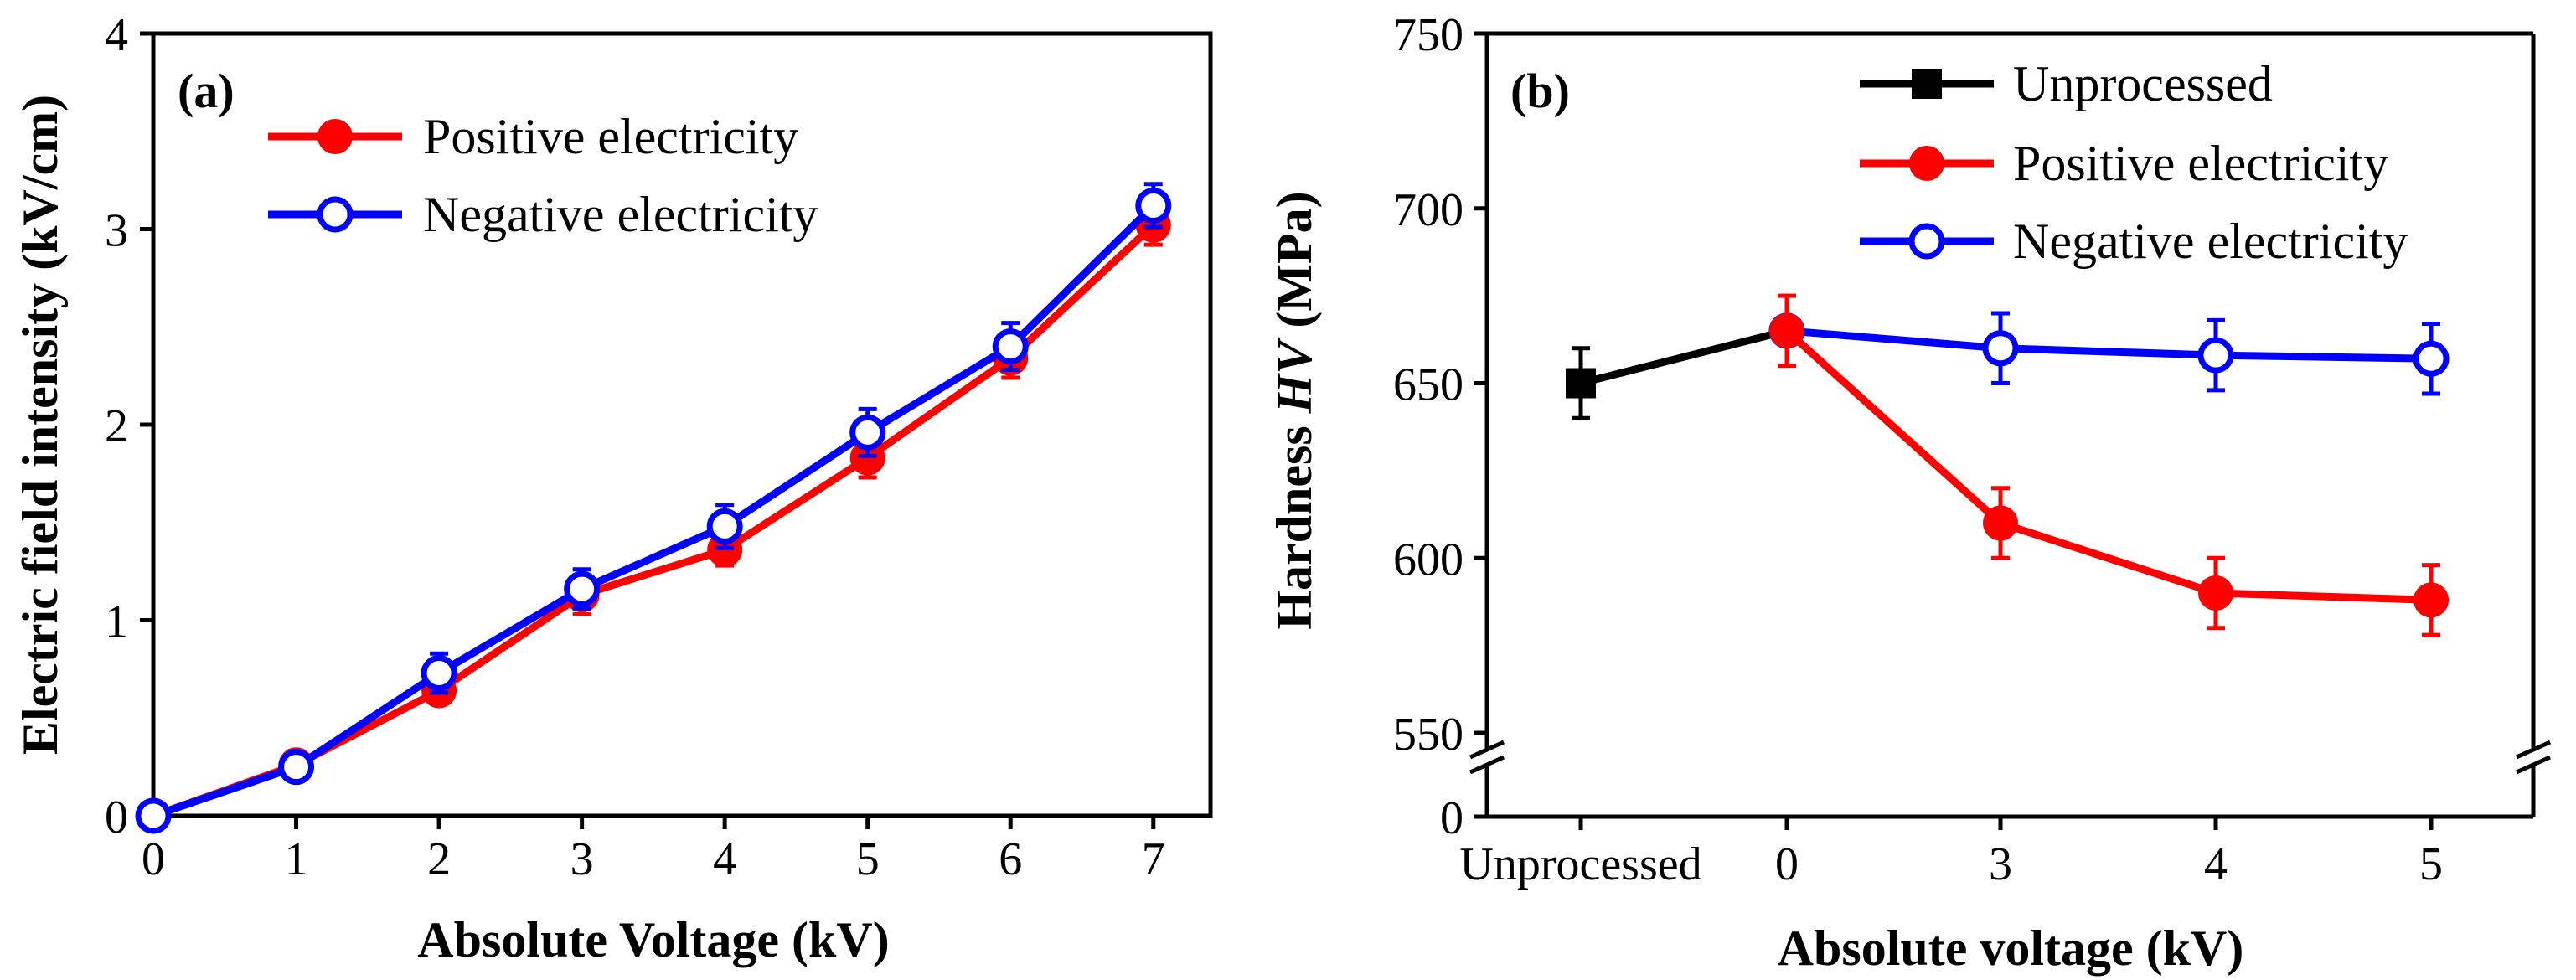 This screenshot has width=2576, height=980. Describe the element at coordinates (206, 91) in the screenshot. I see `panel-label-a: (a)` at that location.